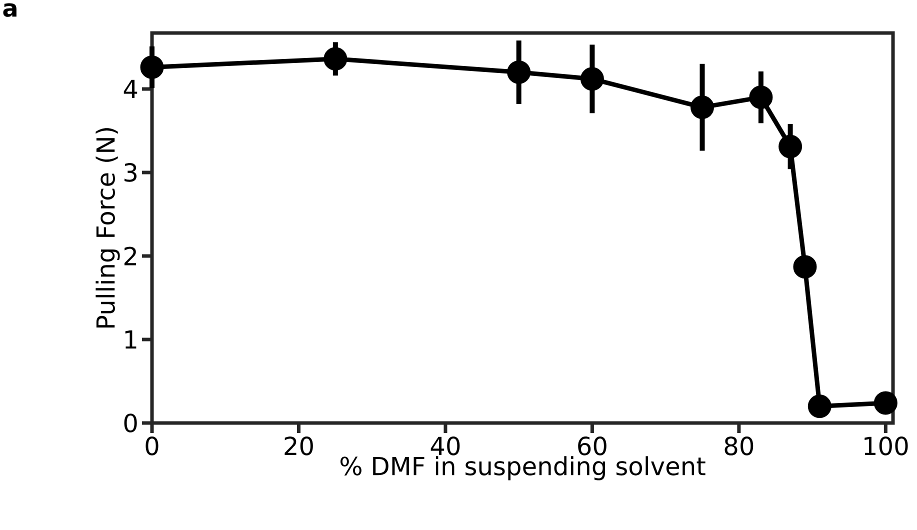 Image resolution: width=917 pixels, height=530 pixels. I want to click on x-axis-title: % DMF in suspending solvent, so click(523, 468).